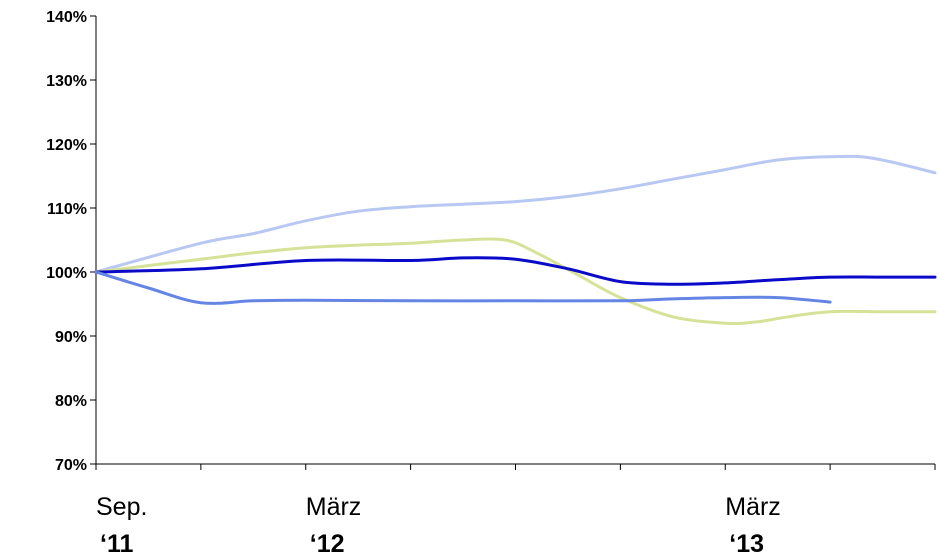  Describe the element at coordinates (66, 145) in the screenshot. I see `y-tick-label: 120%` at that location.